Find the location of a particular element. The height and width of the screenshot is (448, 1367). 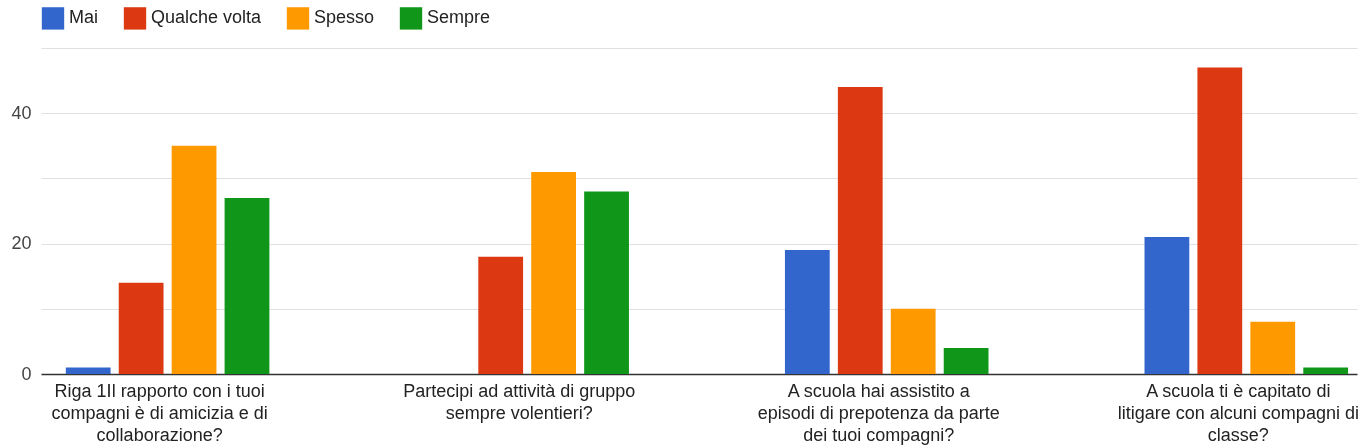

x-tick-label: Riga 1Il rapporto con i tuoi compagni è di amicizia e di collaborazione? is located at coordinates (159, 412).